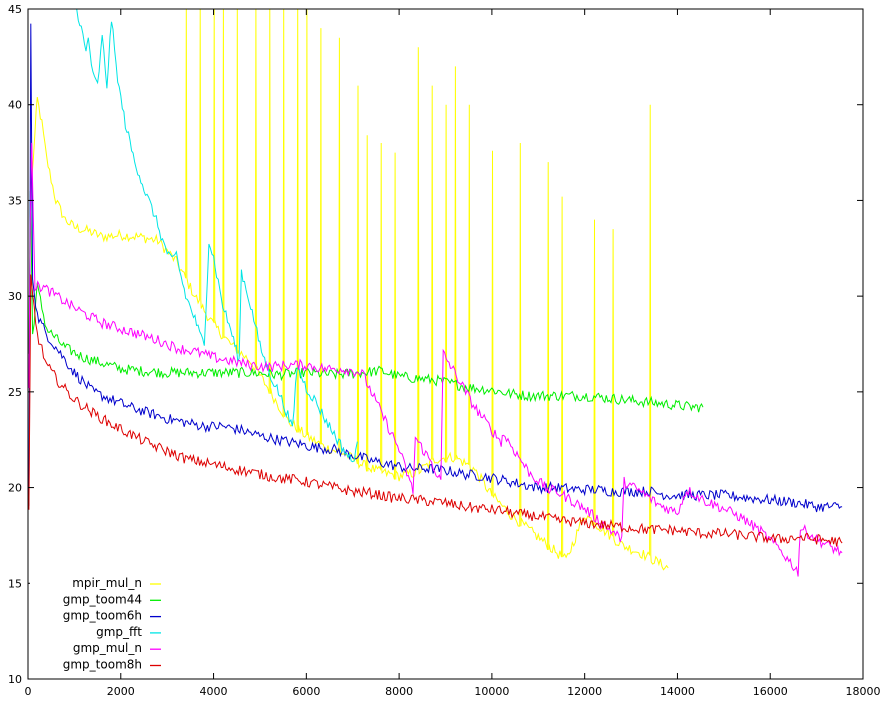 This screenshot has height=704, width=880. I want to click on legend-label-gmp_toom44: gmp_toom44, so click(102, 599).